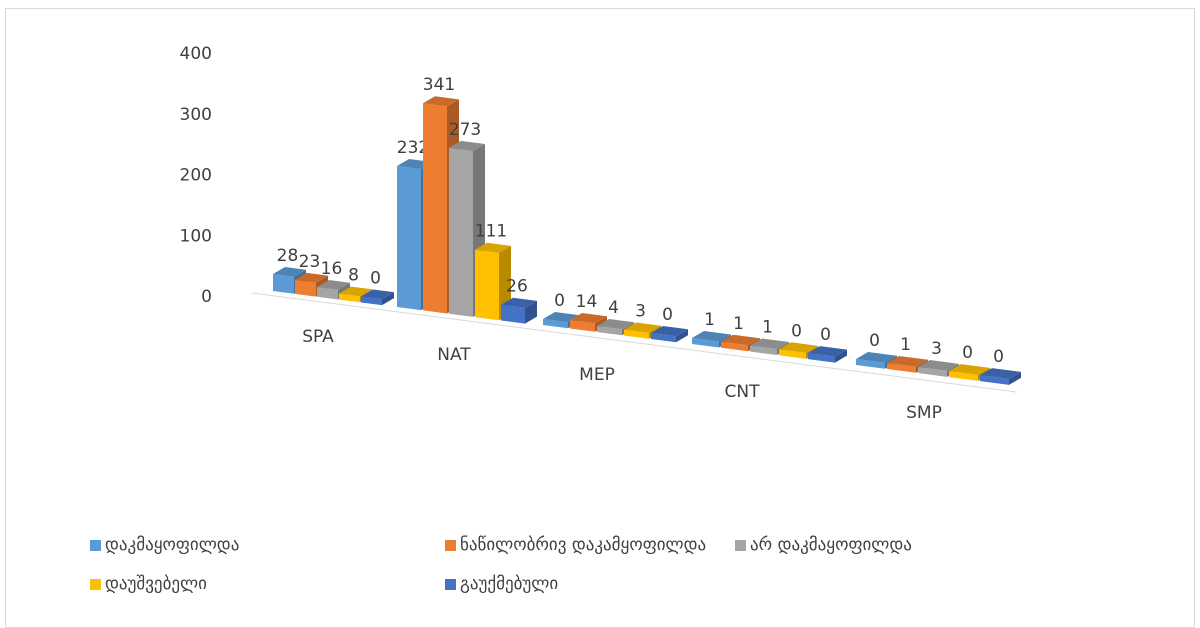 The height and width of the screenshot is (628, 1200). What do you see at coordinates (517, 287) in the screenshot?
I see `data-label-NAT-4: 26` at bounding box center [517, 287].